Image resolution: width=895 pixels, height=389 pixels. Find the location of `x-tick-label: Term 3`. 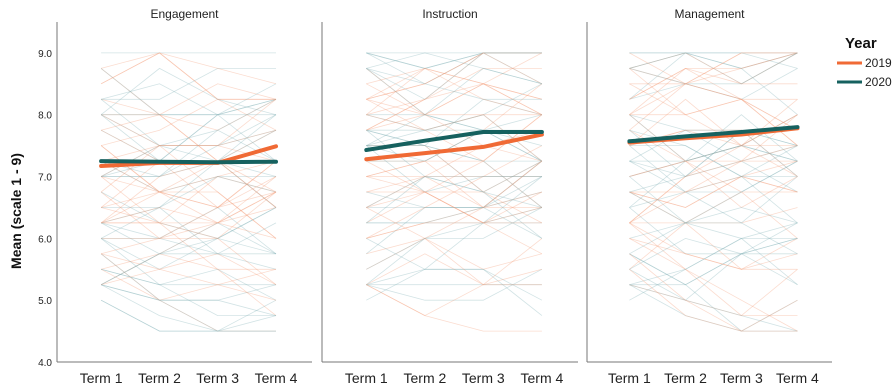

x-tick-label: Term 3 is located at coordinates (217, 378).